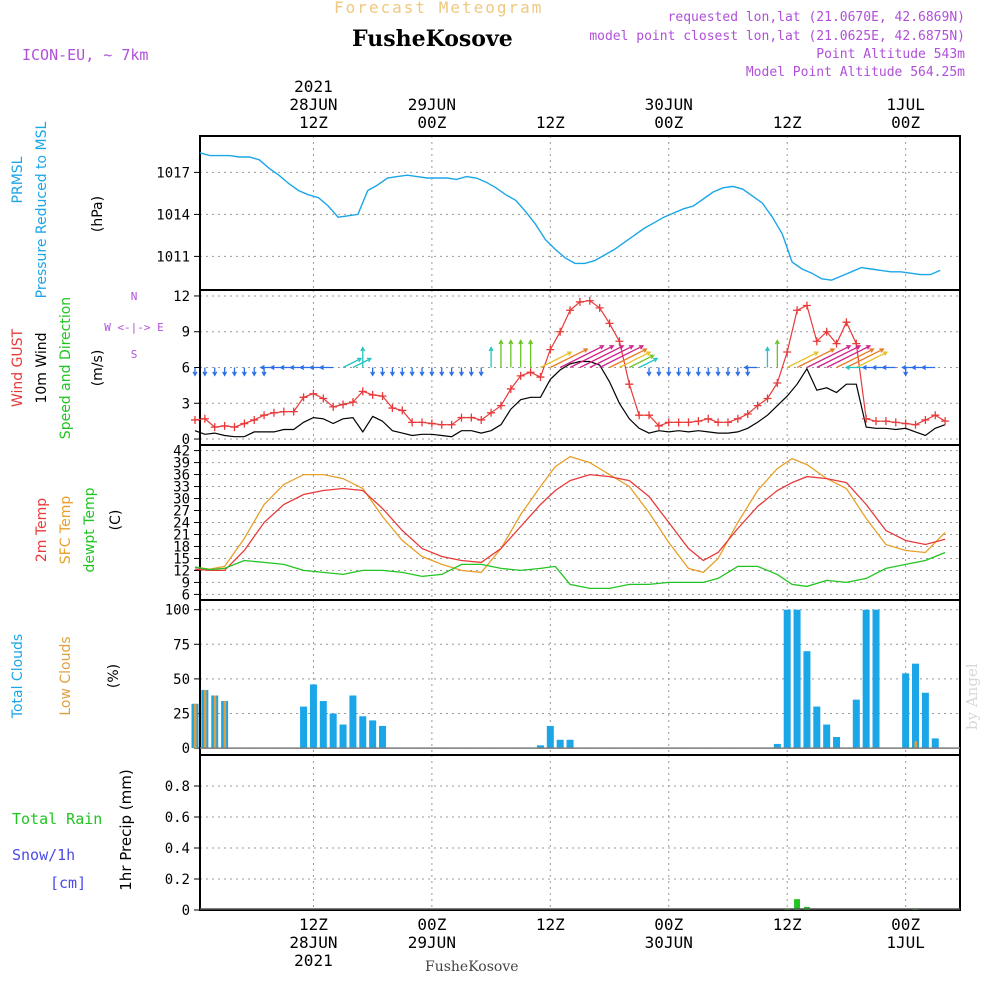 This screenshot has height=1000, width=1000. I want to click on low-clouds-label: Low Clouds, so click(66, 675).